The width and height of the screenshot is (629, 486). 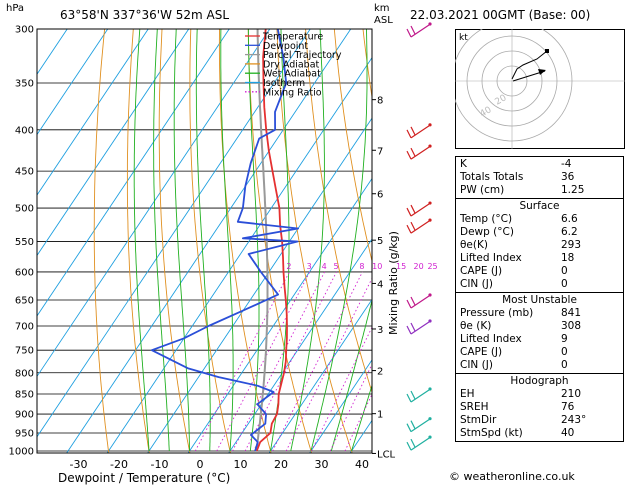 I want to click on table-value: 6.6, so click(x=569, y=219).